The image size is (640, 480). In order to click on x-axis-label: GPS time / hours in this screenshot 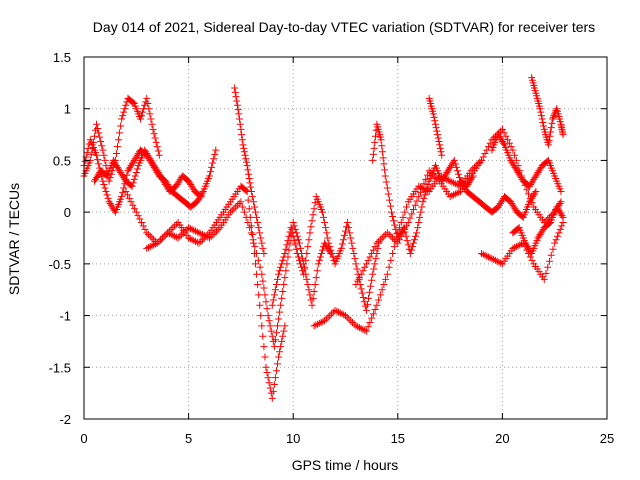, I will do `click(345, 465)`.